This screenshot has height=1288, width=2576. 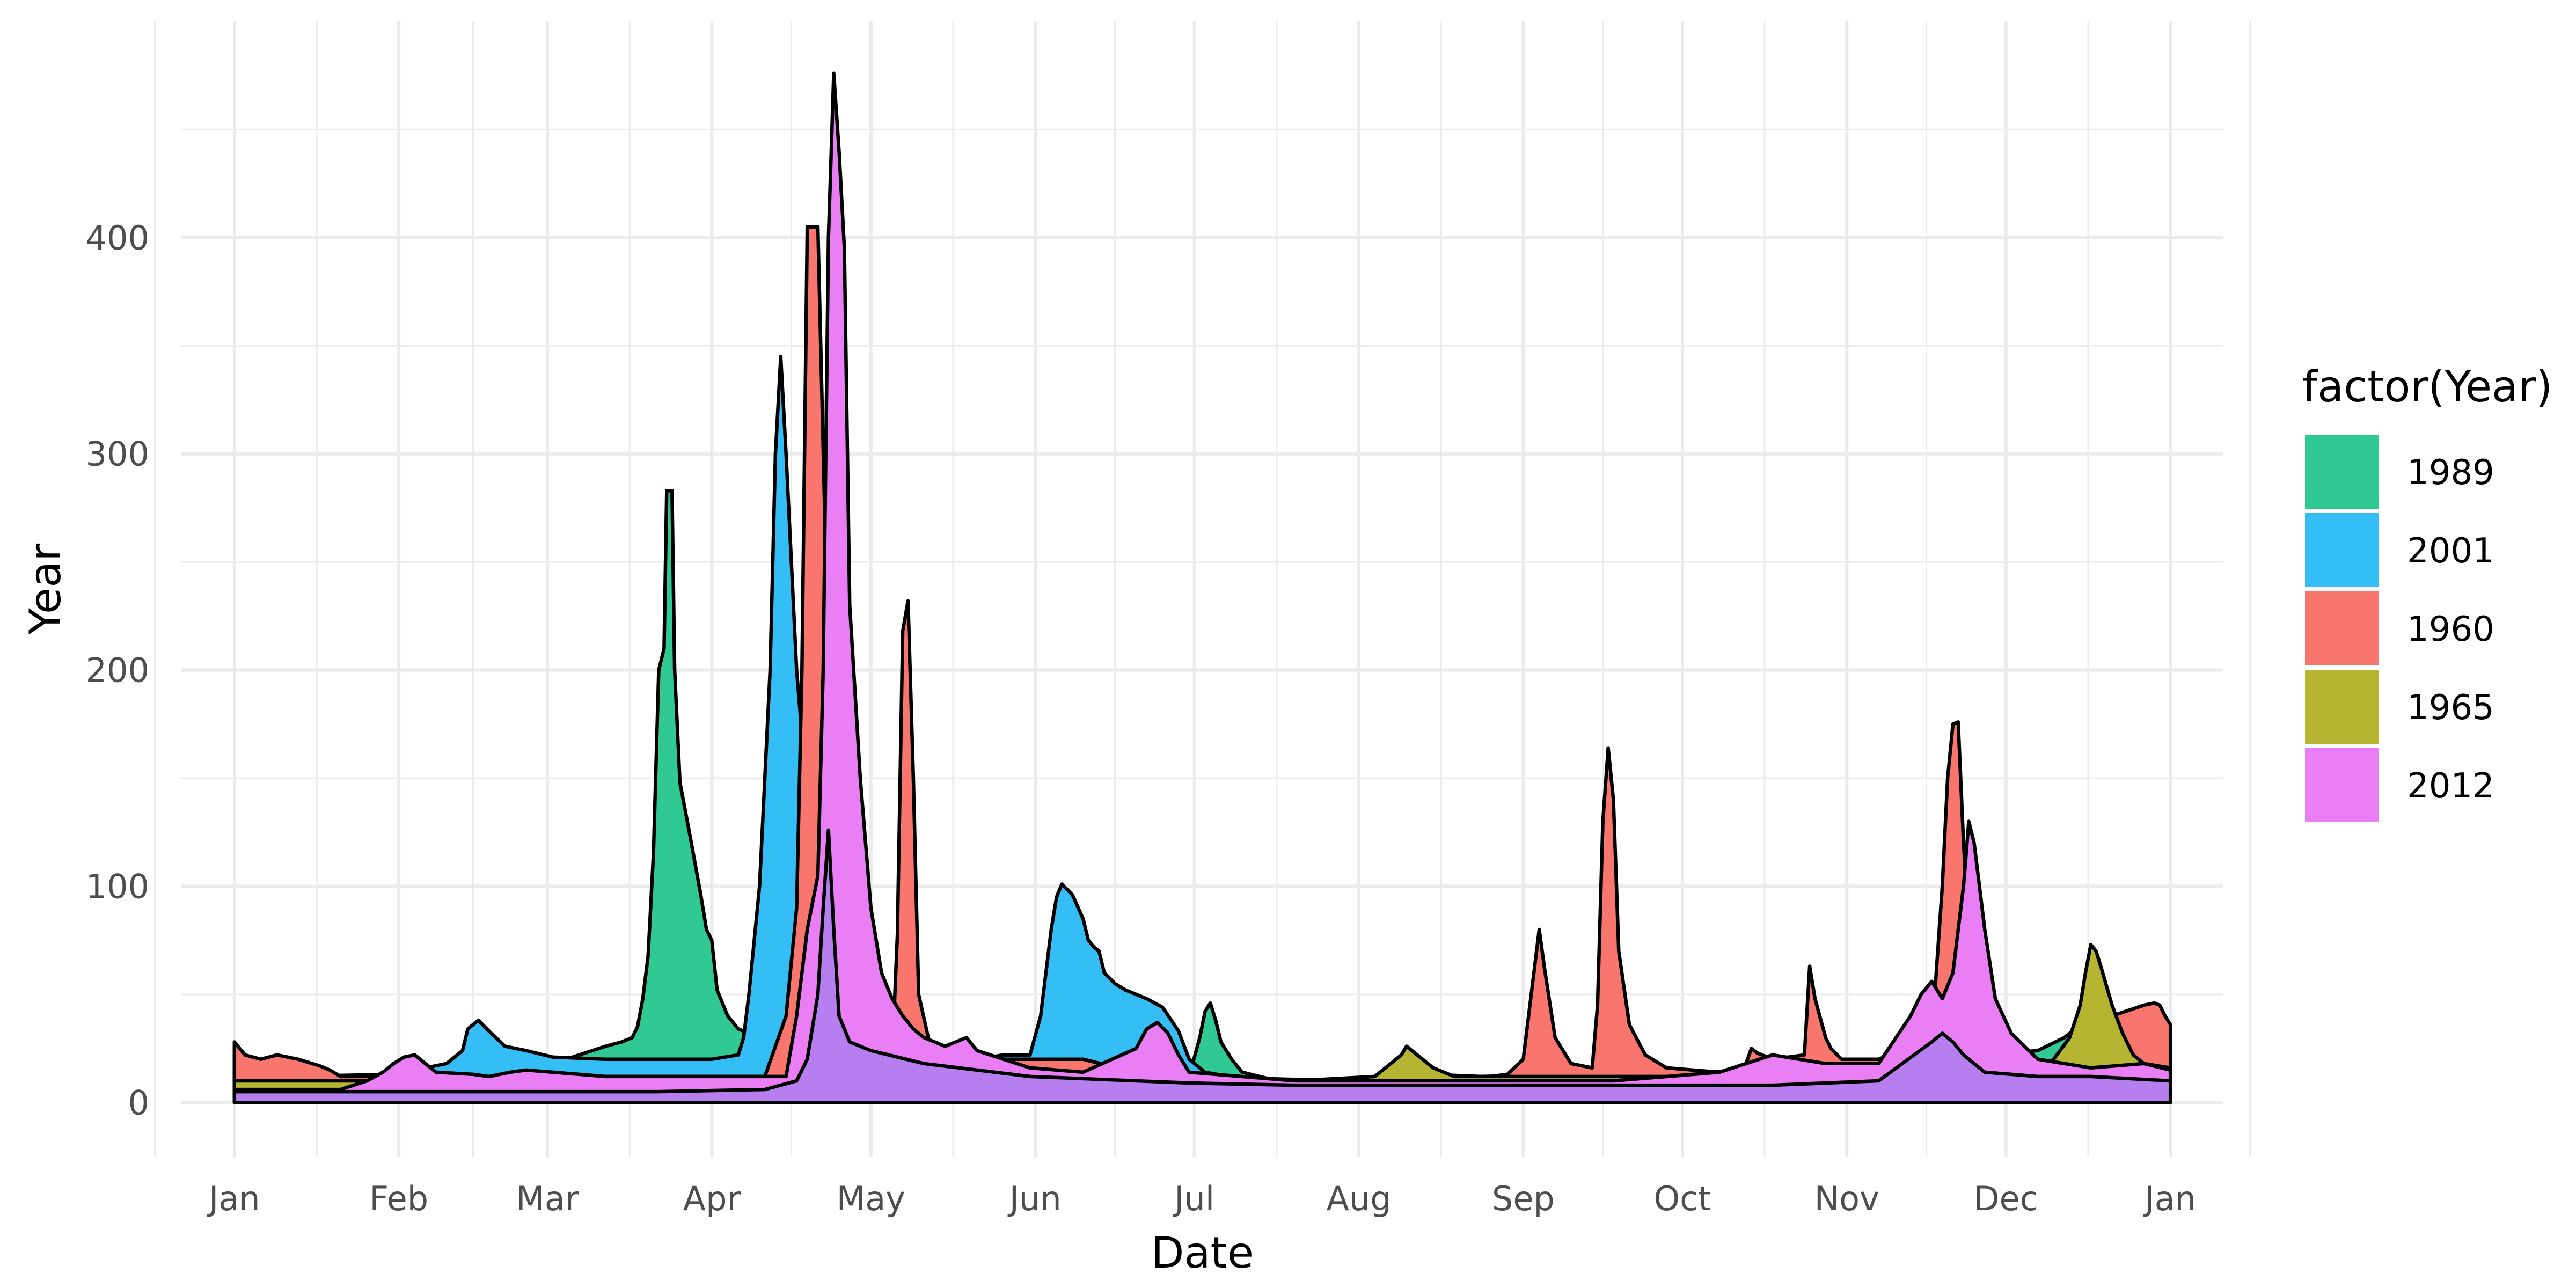 I want to click on y-tick-label: 300, so click(x=117, y=454).